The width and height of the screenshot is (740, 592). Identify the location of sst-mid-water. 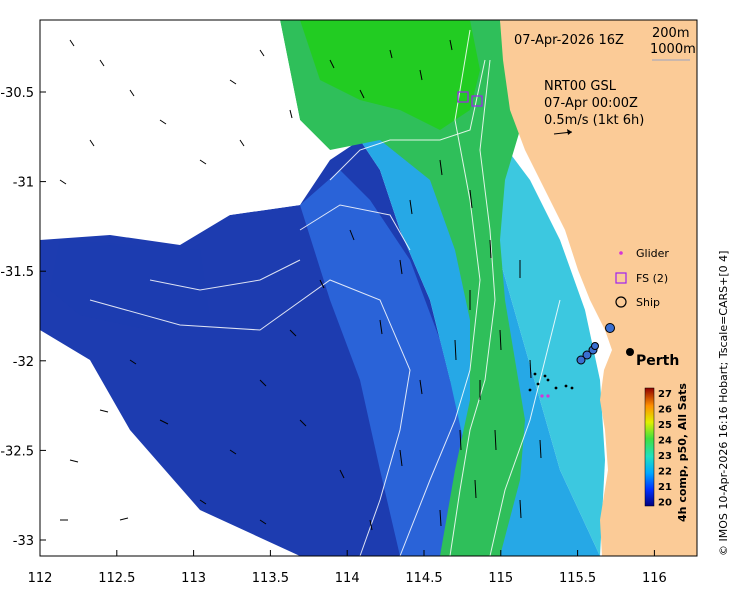
(385, 363).